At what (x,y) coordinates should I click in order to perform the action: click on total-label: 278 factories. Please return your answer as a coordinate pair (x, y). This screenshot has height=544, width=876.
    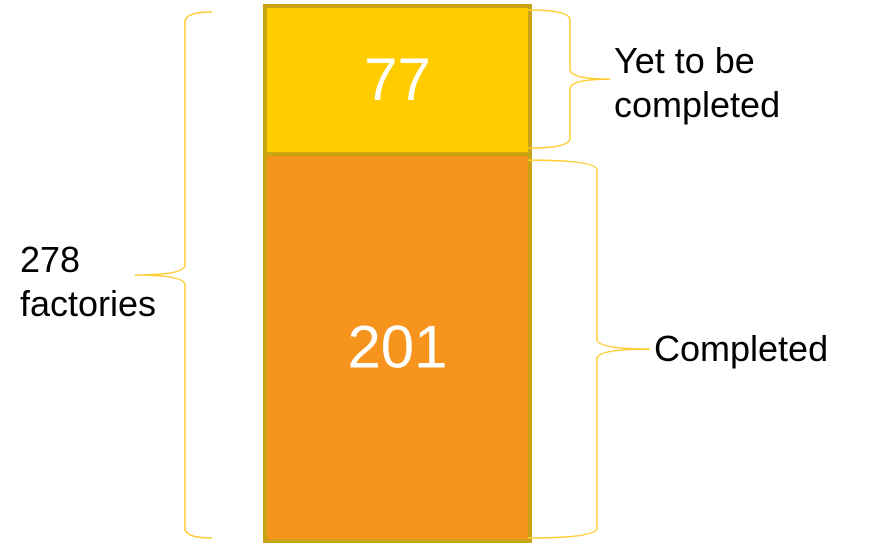
    Looking at the image, I should click on (88, 281).